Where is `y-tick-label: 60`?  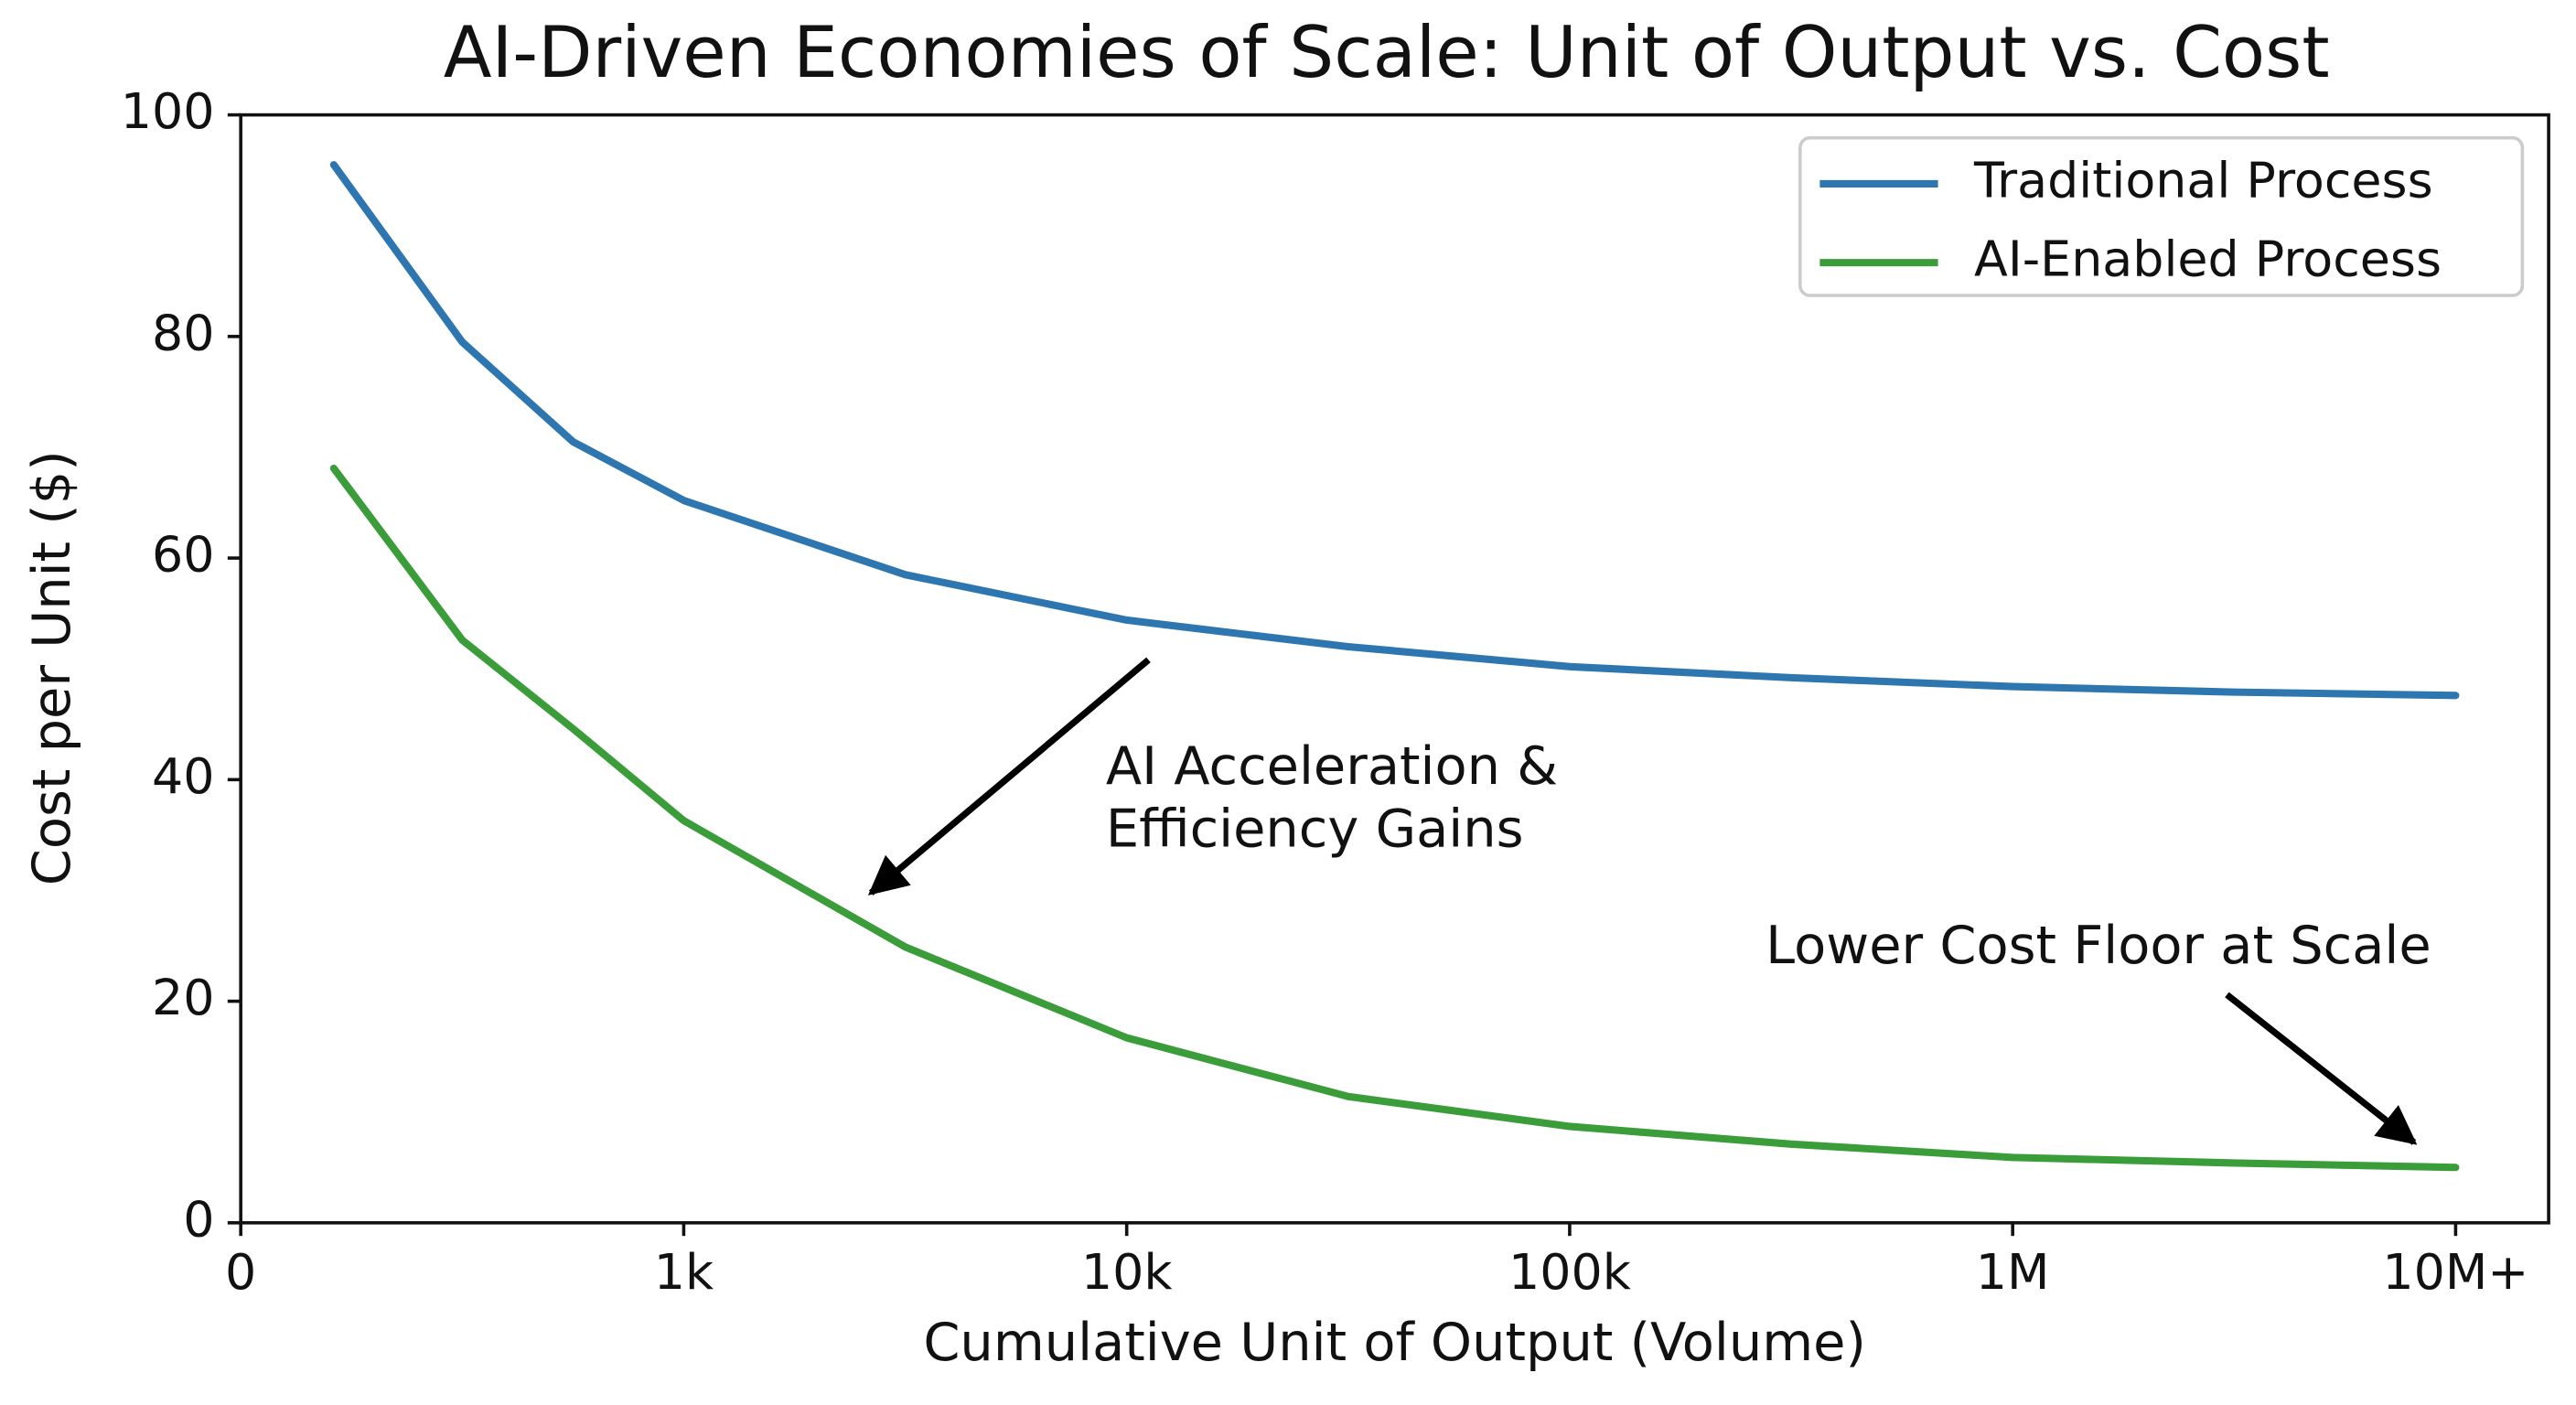
y-tick-label: 60 is located at coordinates (183, 555).